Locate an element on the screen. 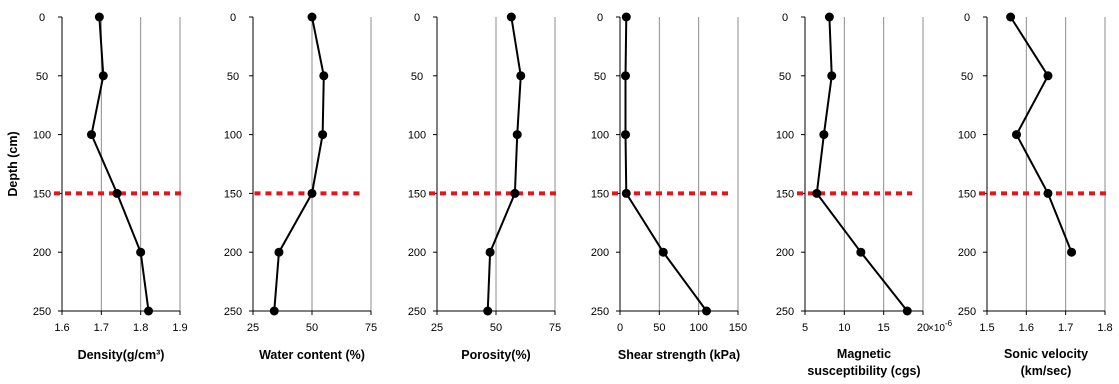 This screenshot has width=1119, height=384. x-tick-label: 15 is located at coordinates (884, 328).